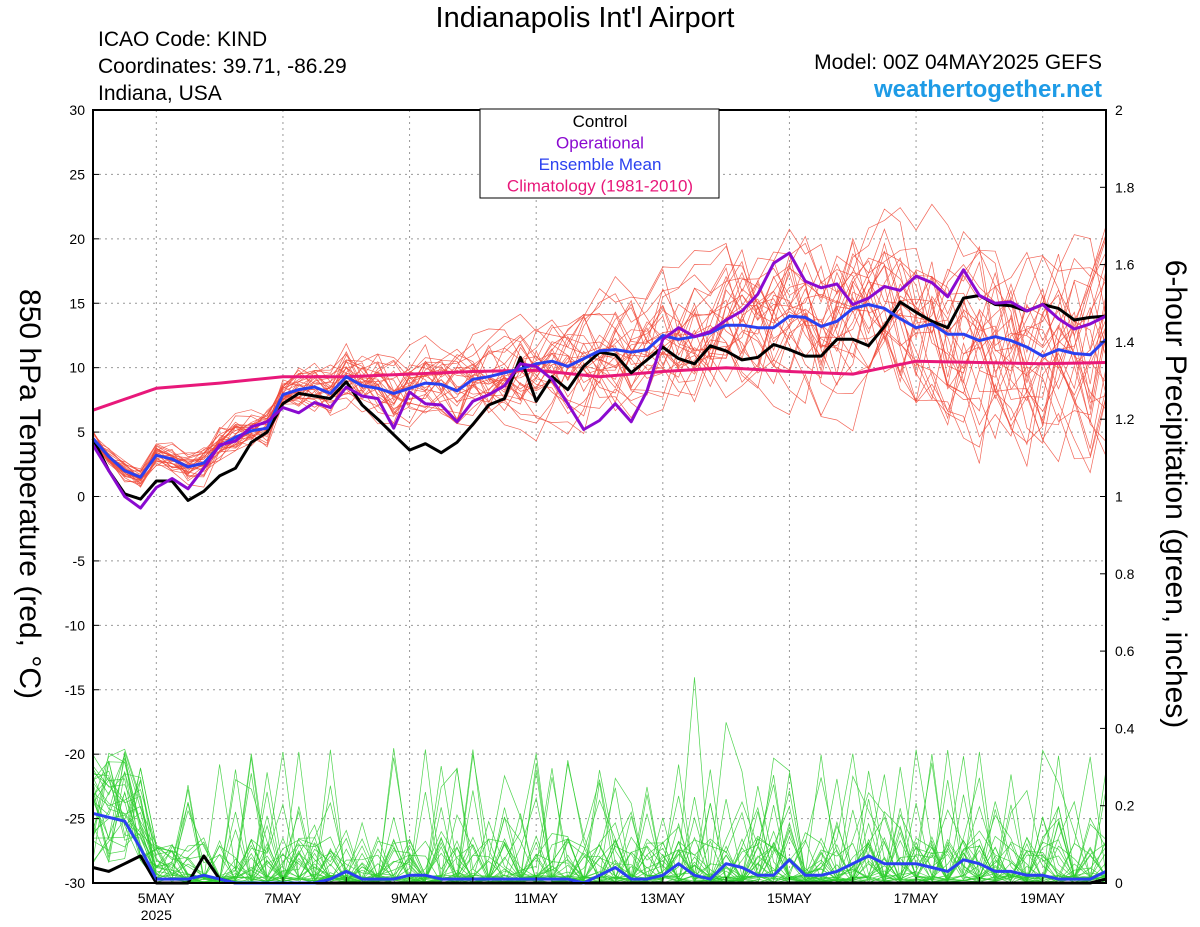 Image resolution: width=1200 pixels, height=927 pixels. I want to click on legend-box, so click(599, 153).